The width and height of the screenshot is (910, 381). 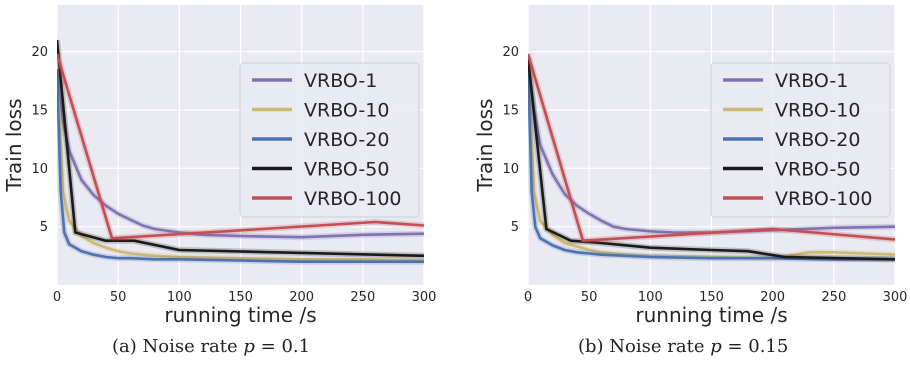 I want to click on caption-a: (a) Noise rate p = 0.1, so click(x=211, y=346).